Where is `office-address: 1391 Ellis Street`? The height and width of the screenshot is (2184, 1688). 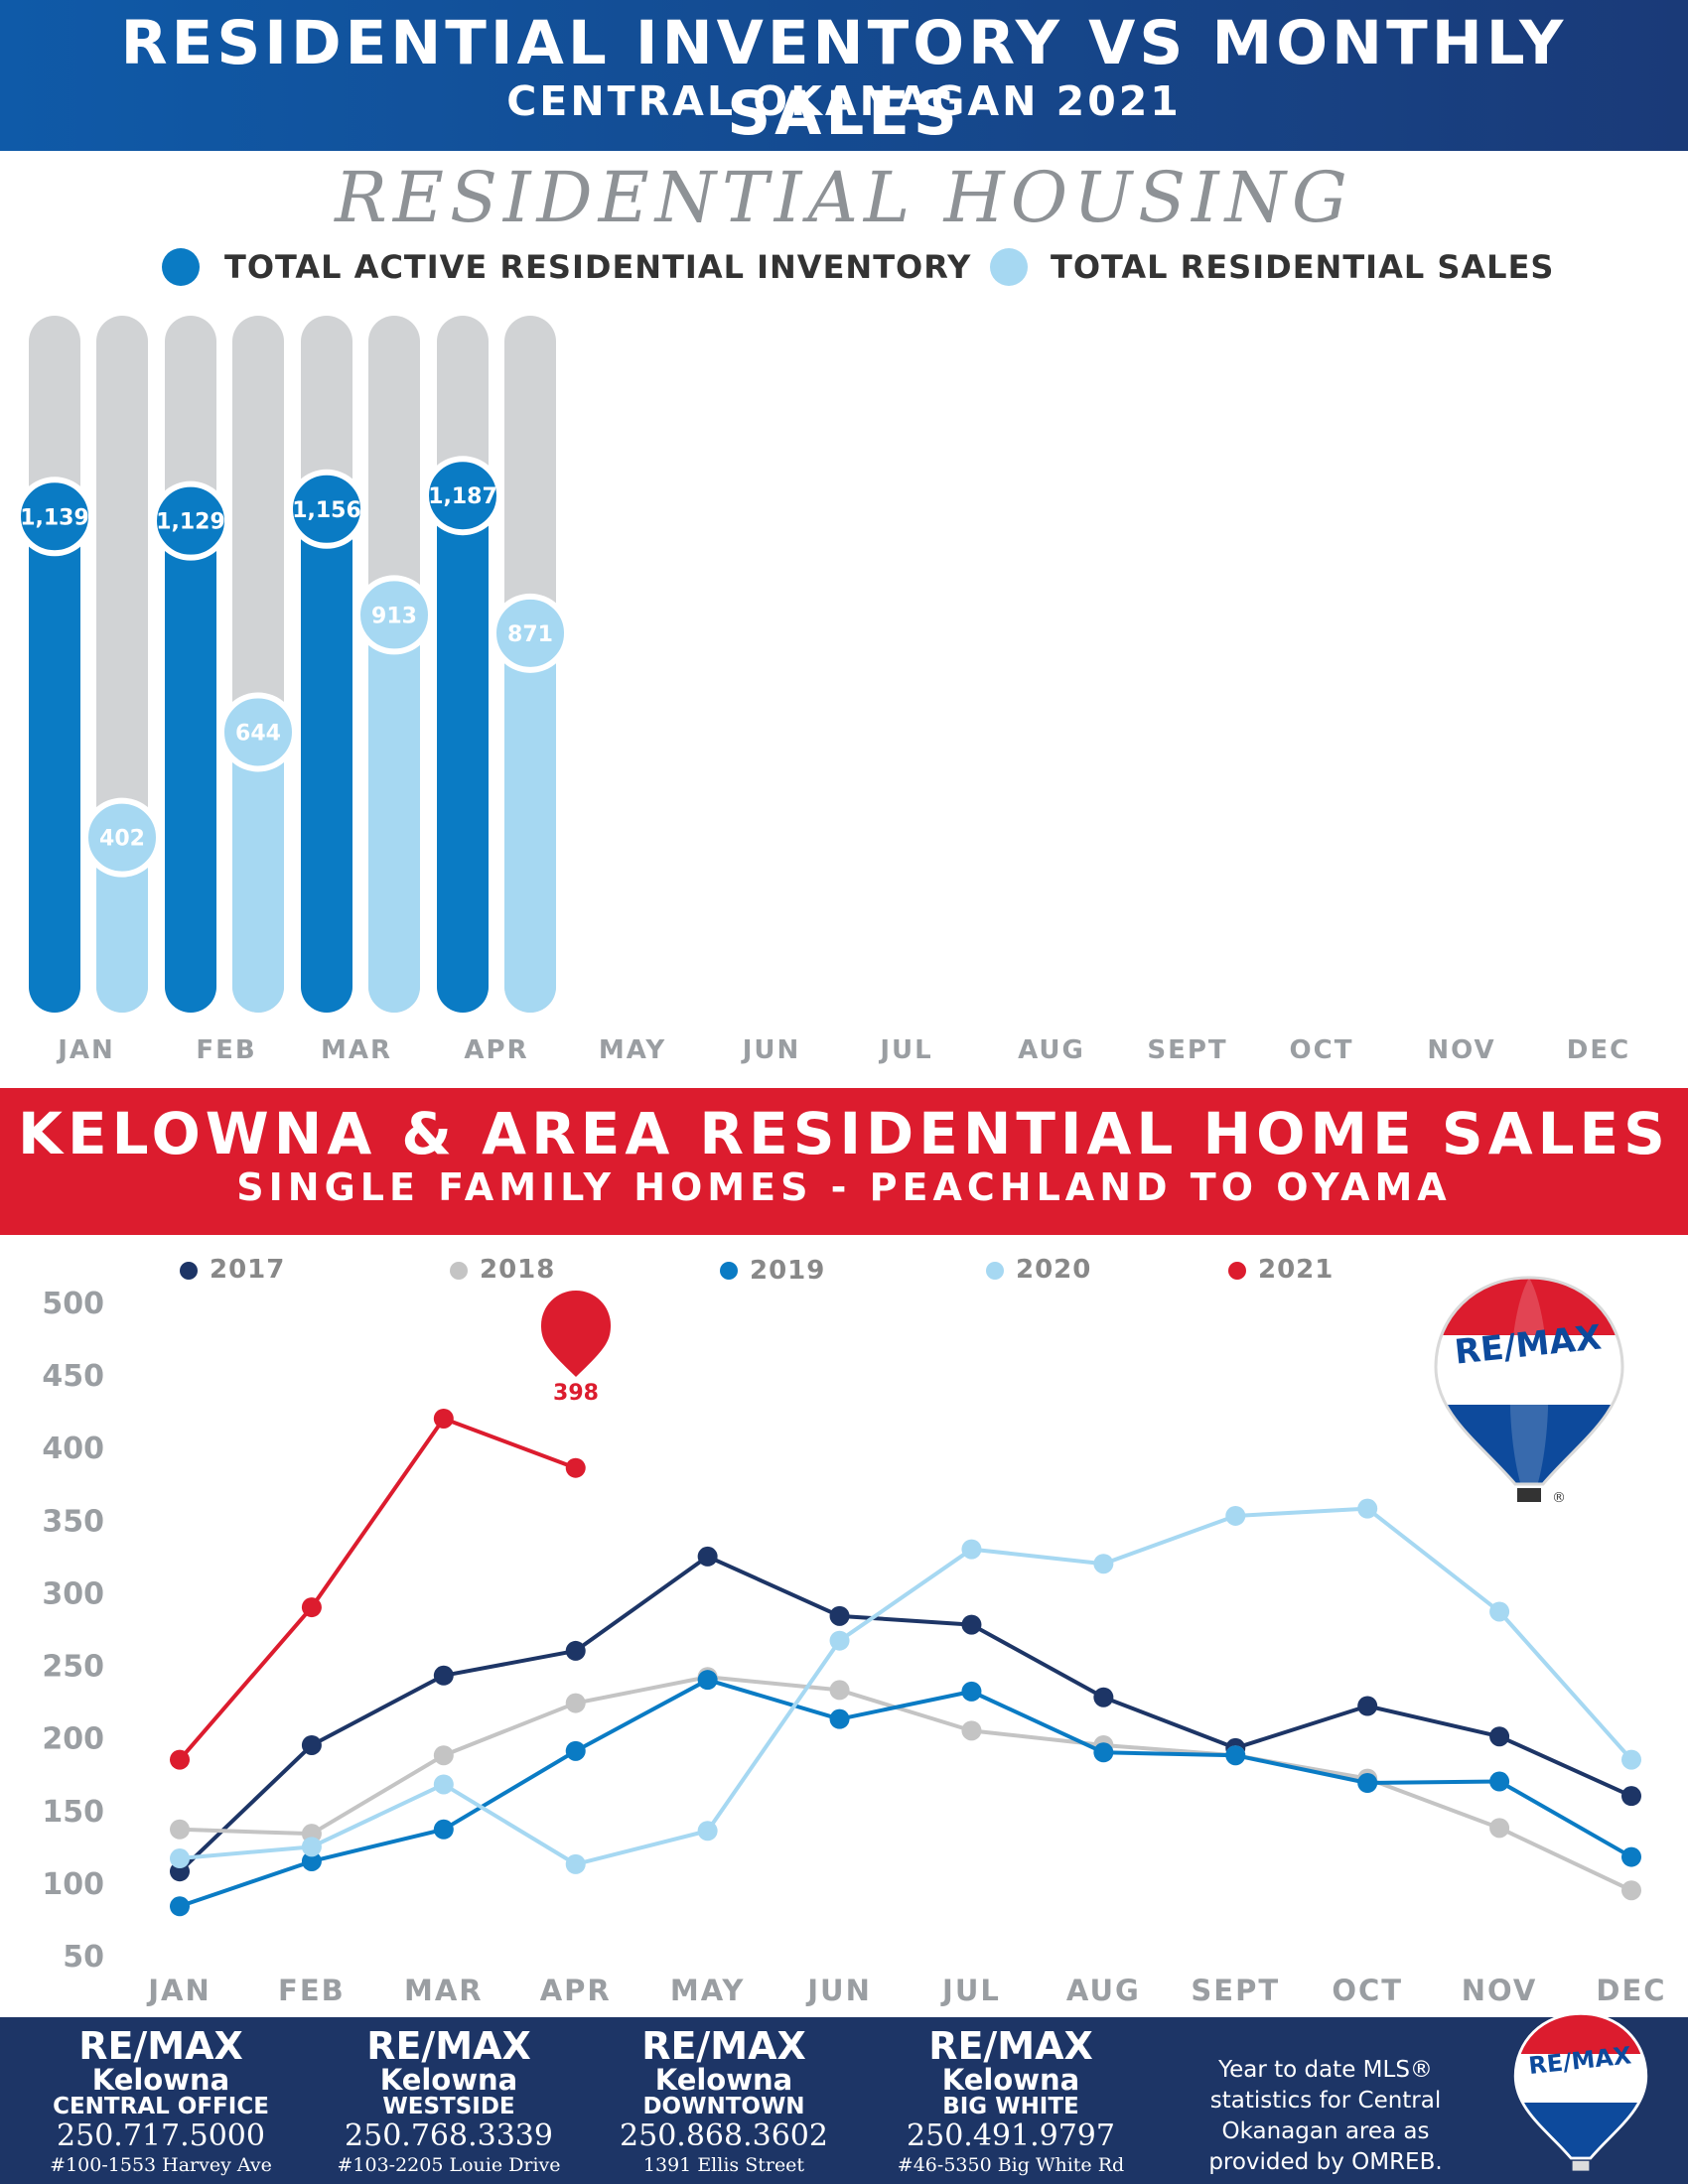 office-address: 1391 Ellis Street is located at coordinates (723, 2165).